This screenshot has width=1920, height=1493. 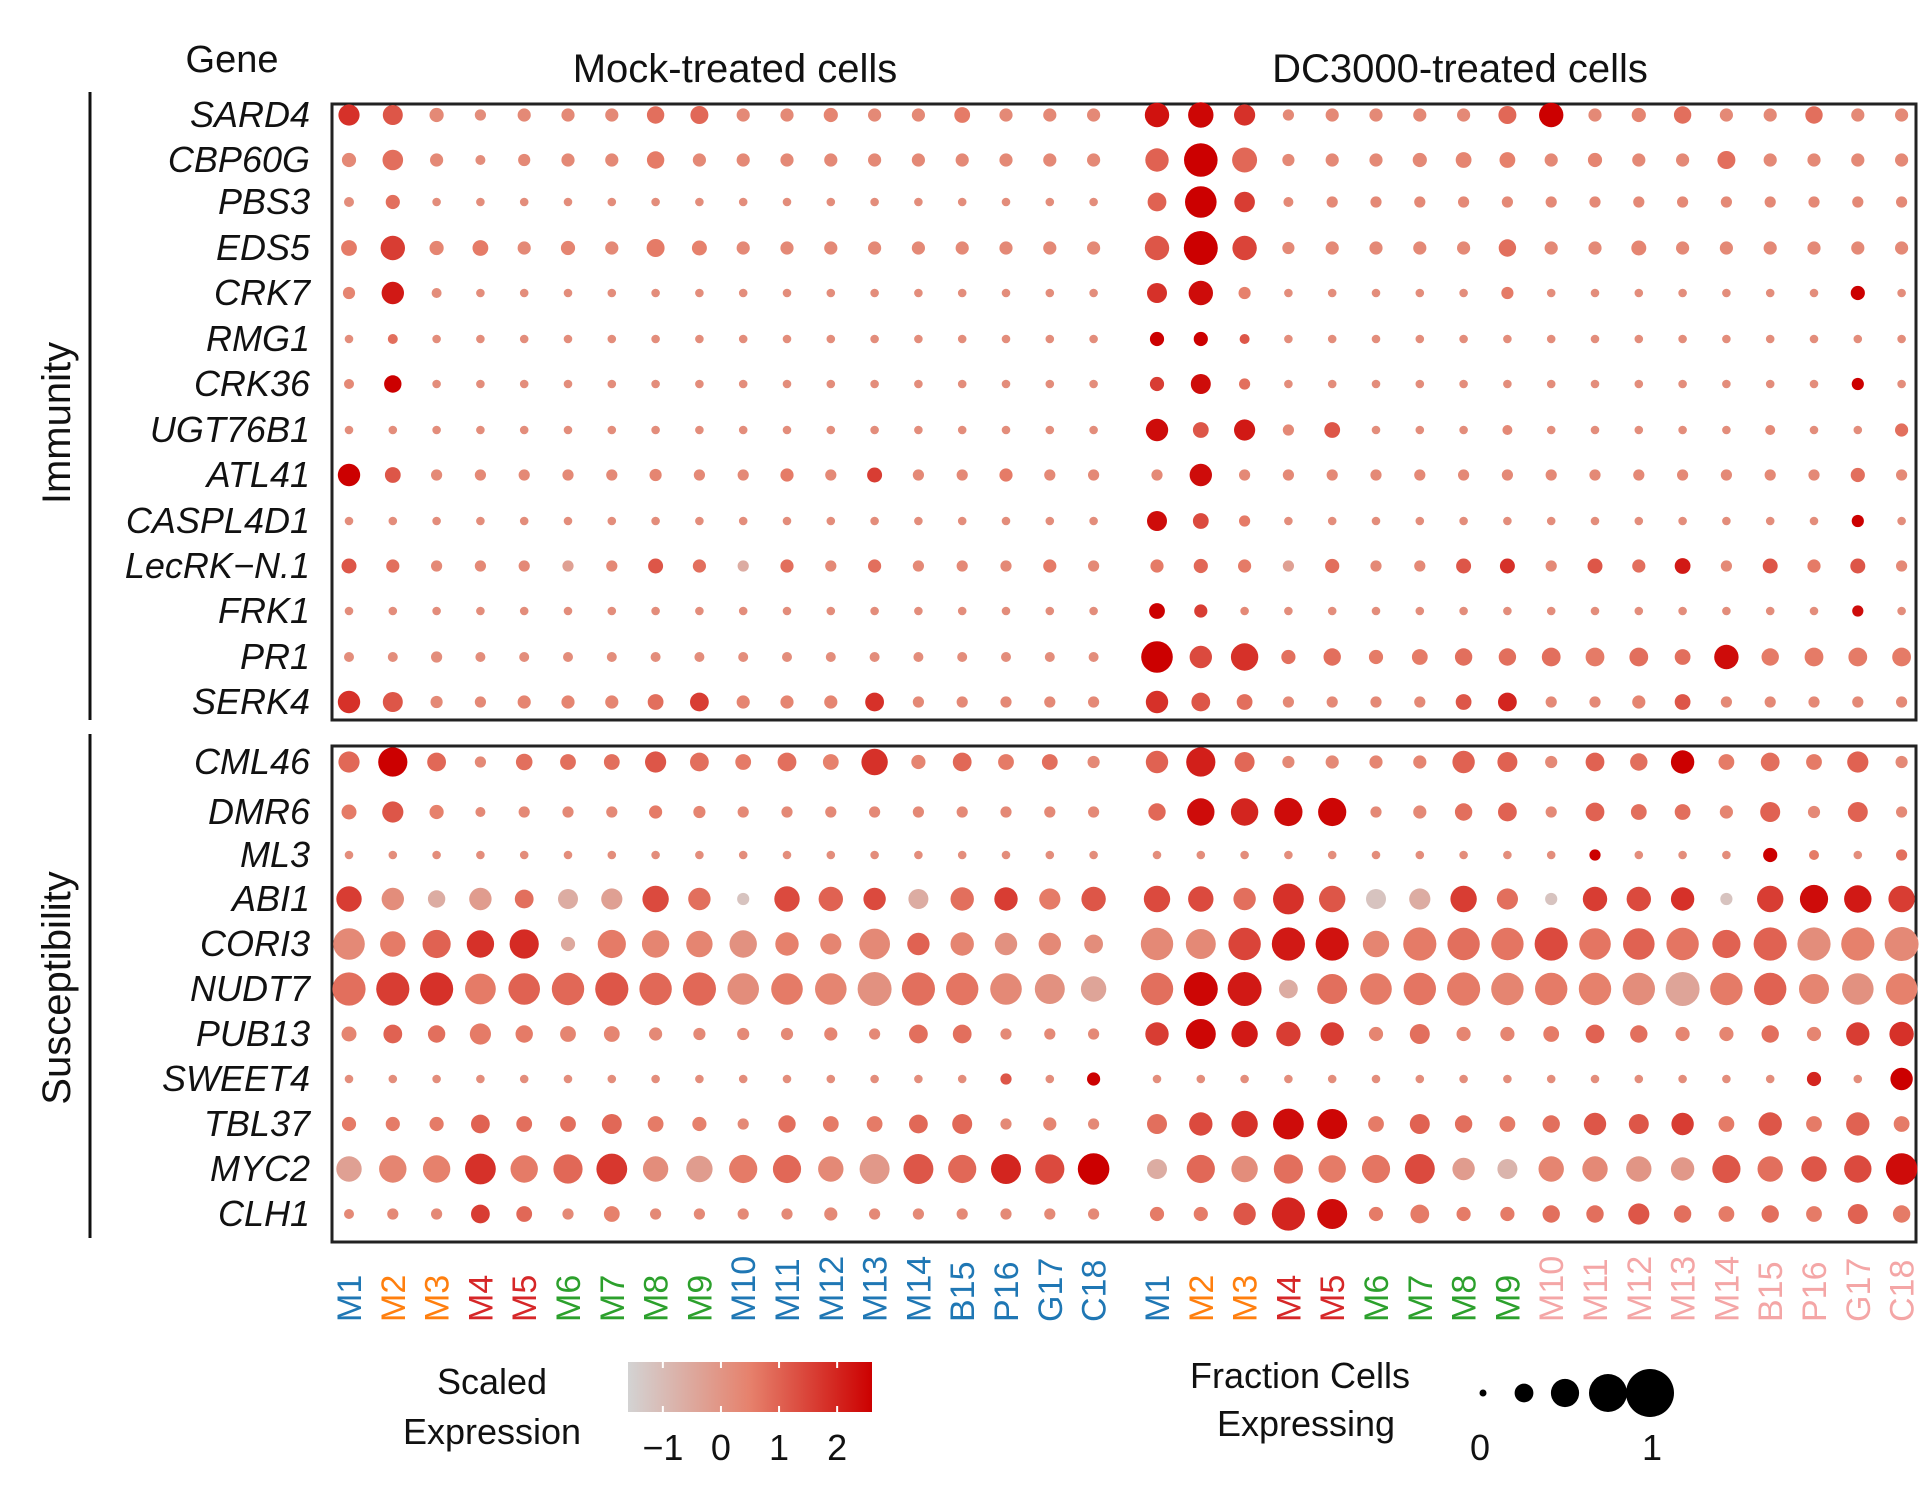 What do you see at coordinates (1007, 1292) in the screenshot?
I see `cluster-label: P16` at bounding box center [1007, 1292].